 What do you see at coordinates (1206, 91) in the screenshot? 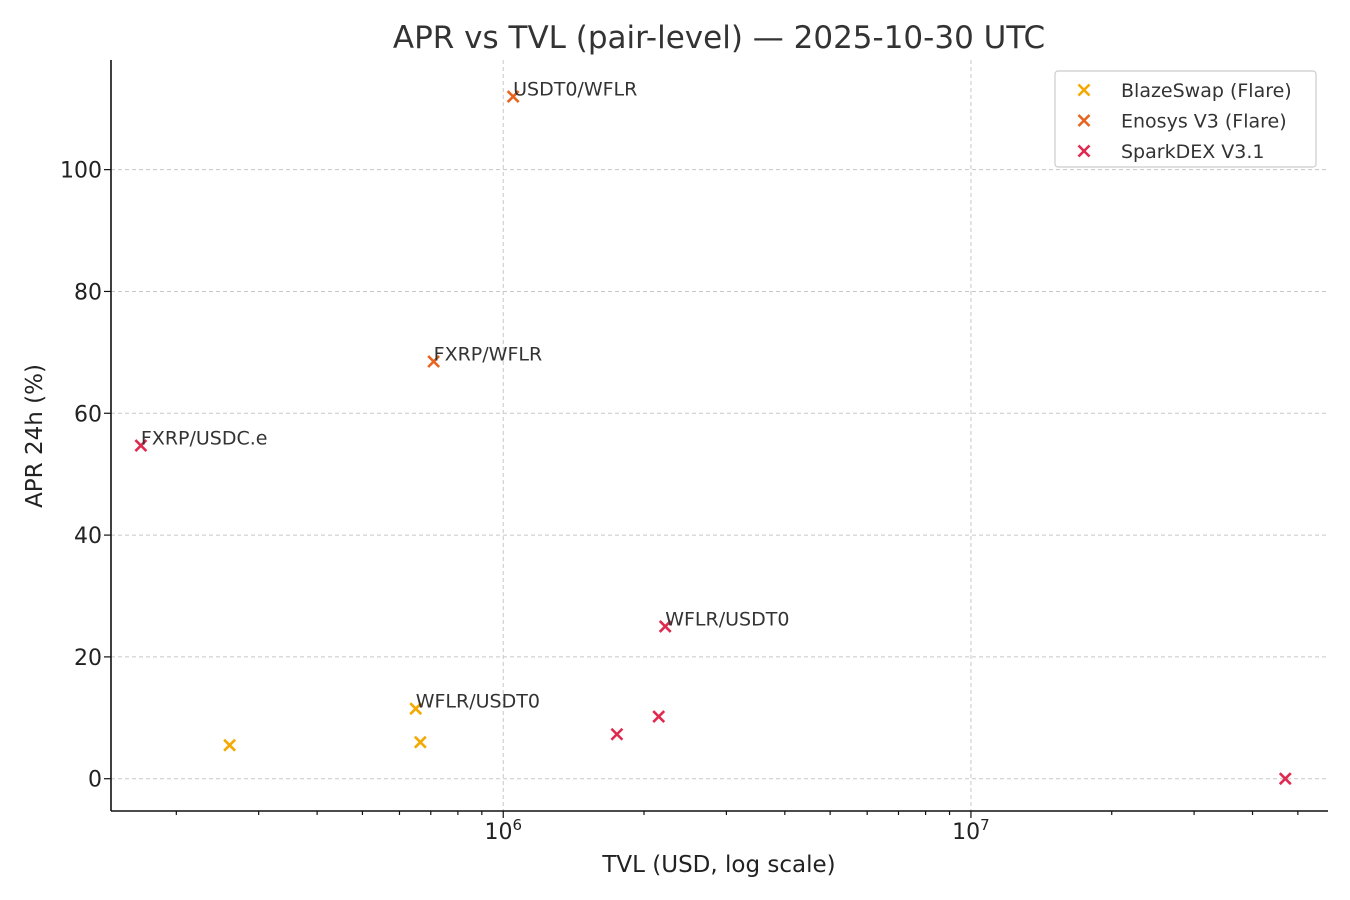
I see `legend-label: BlazeSwap (Flare)` at bounding box center [1206, 91].